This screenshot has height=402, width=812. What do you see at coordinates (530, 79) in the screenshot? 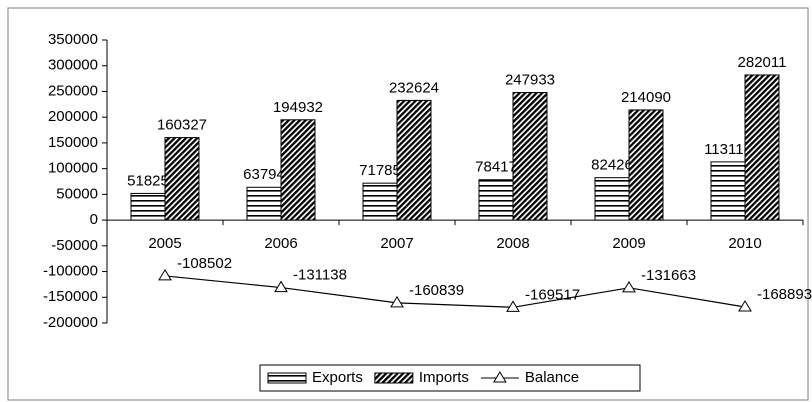
I see `data-label: 247933` at bounding box center [530, 79].